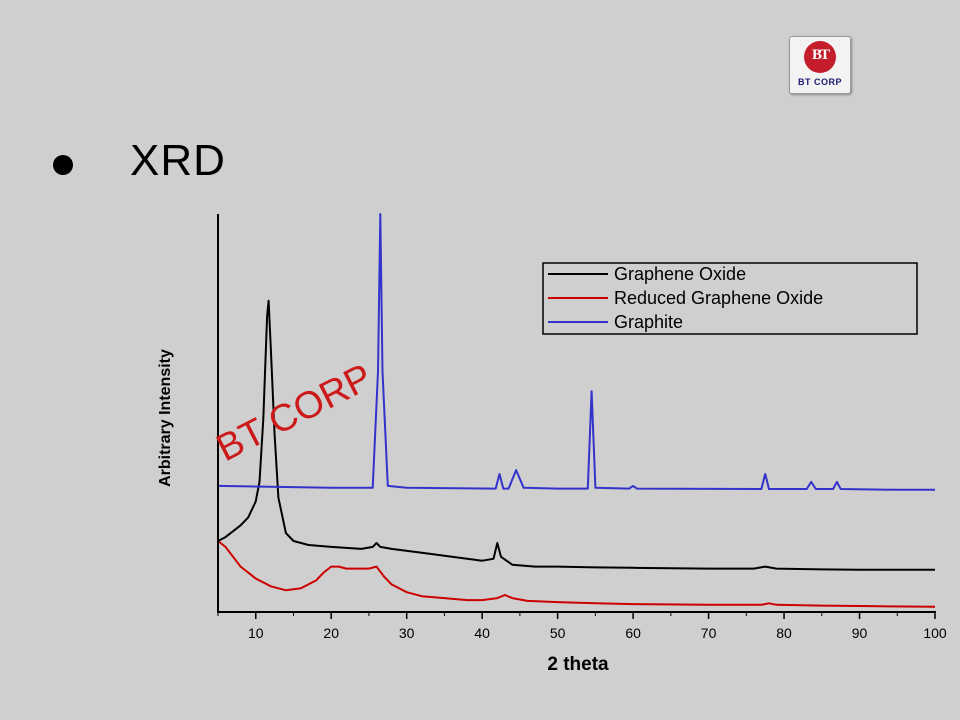 The image size is (960, 720). I want to click on legend-box, so click(730, 298).